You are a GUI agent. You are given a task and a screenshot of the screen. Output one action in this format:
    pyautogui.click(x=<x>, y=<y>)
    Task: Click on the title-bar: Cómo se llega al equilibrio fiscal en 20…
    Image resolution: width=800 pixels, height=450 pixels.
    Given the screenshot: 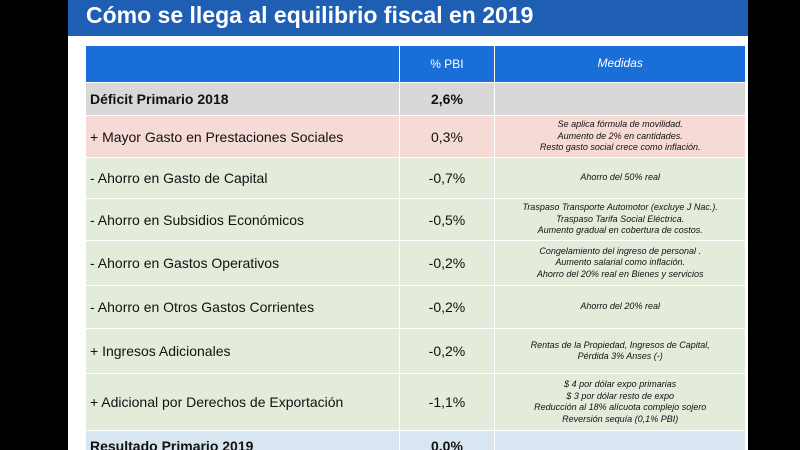 What is the action you would take?
    pyautogui.click(x=408, y=18)
    